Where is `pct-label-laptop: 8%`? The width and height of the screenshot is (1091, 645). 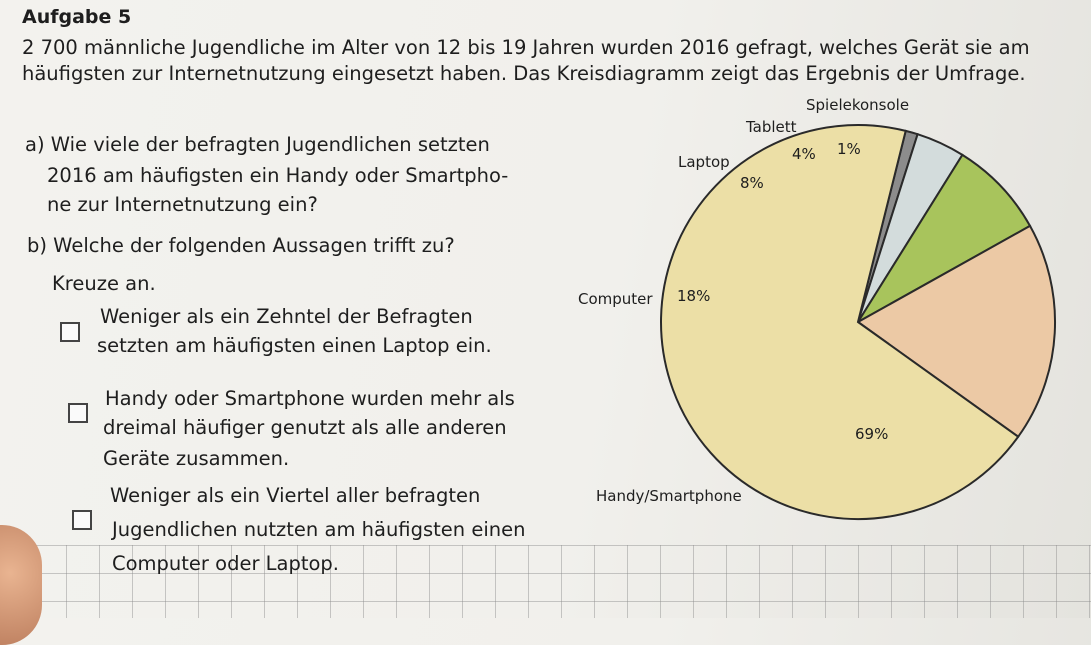 pct-label-laptop: 8% is located at coordinates (752, 183).